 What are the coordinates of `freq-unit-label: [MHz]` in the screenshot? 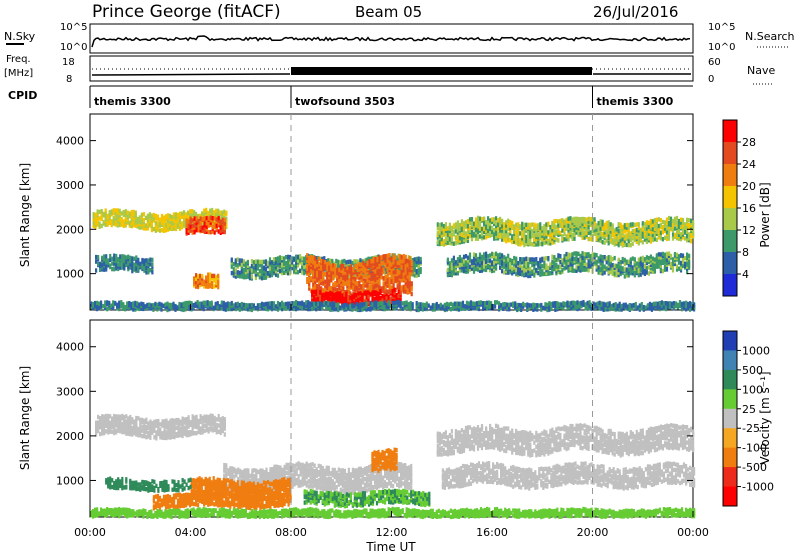 It's located at (18, 73).